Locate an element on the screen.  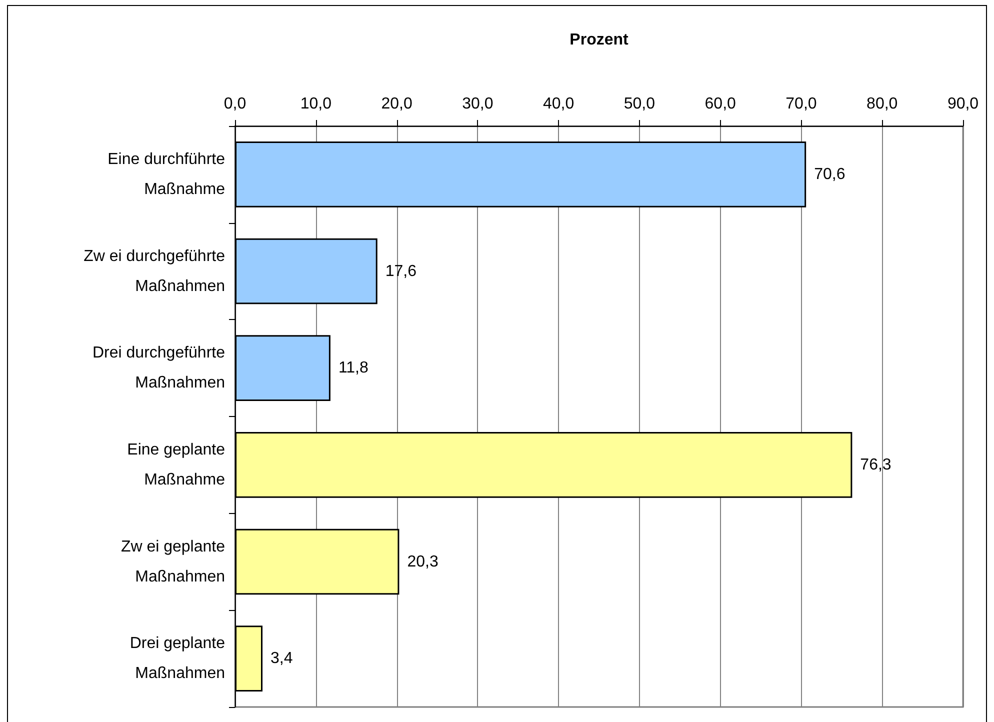
x-tick-label: 80,0 is located at coordinates (882, 104).